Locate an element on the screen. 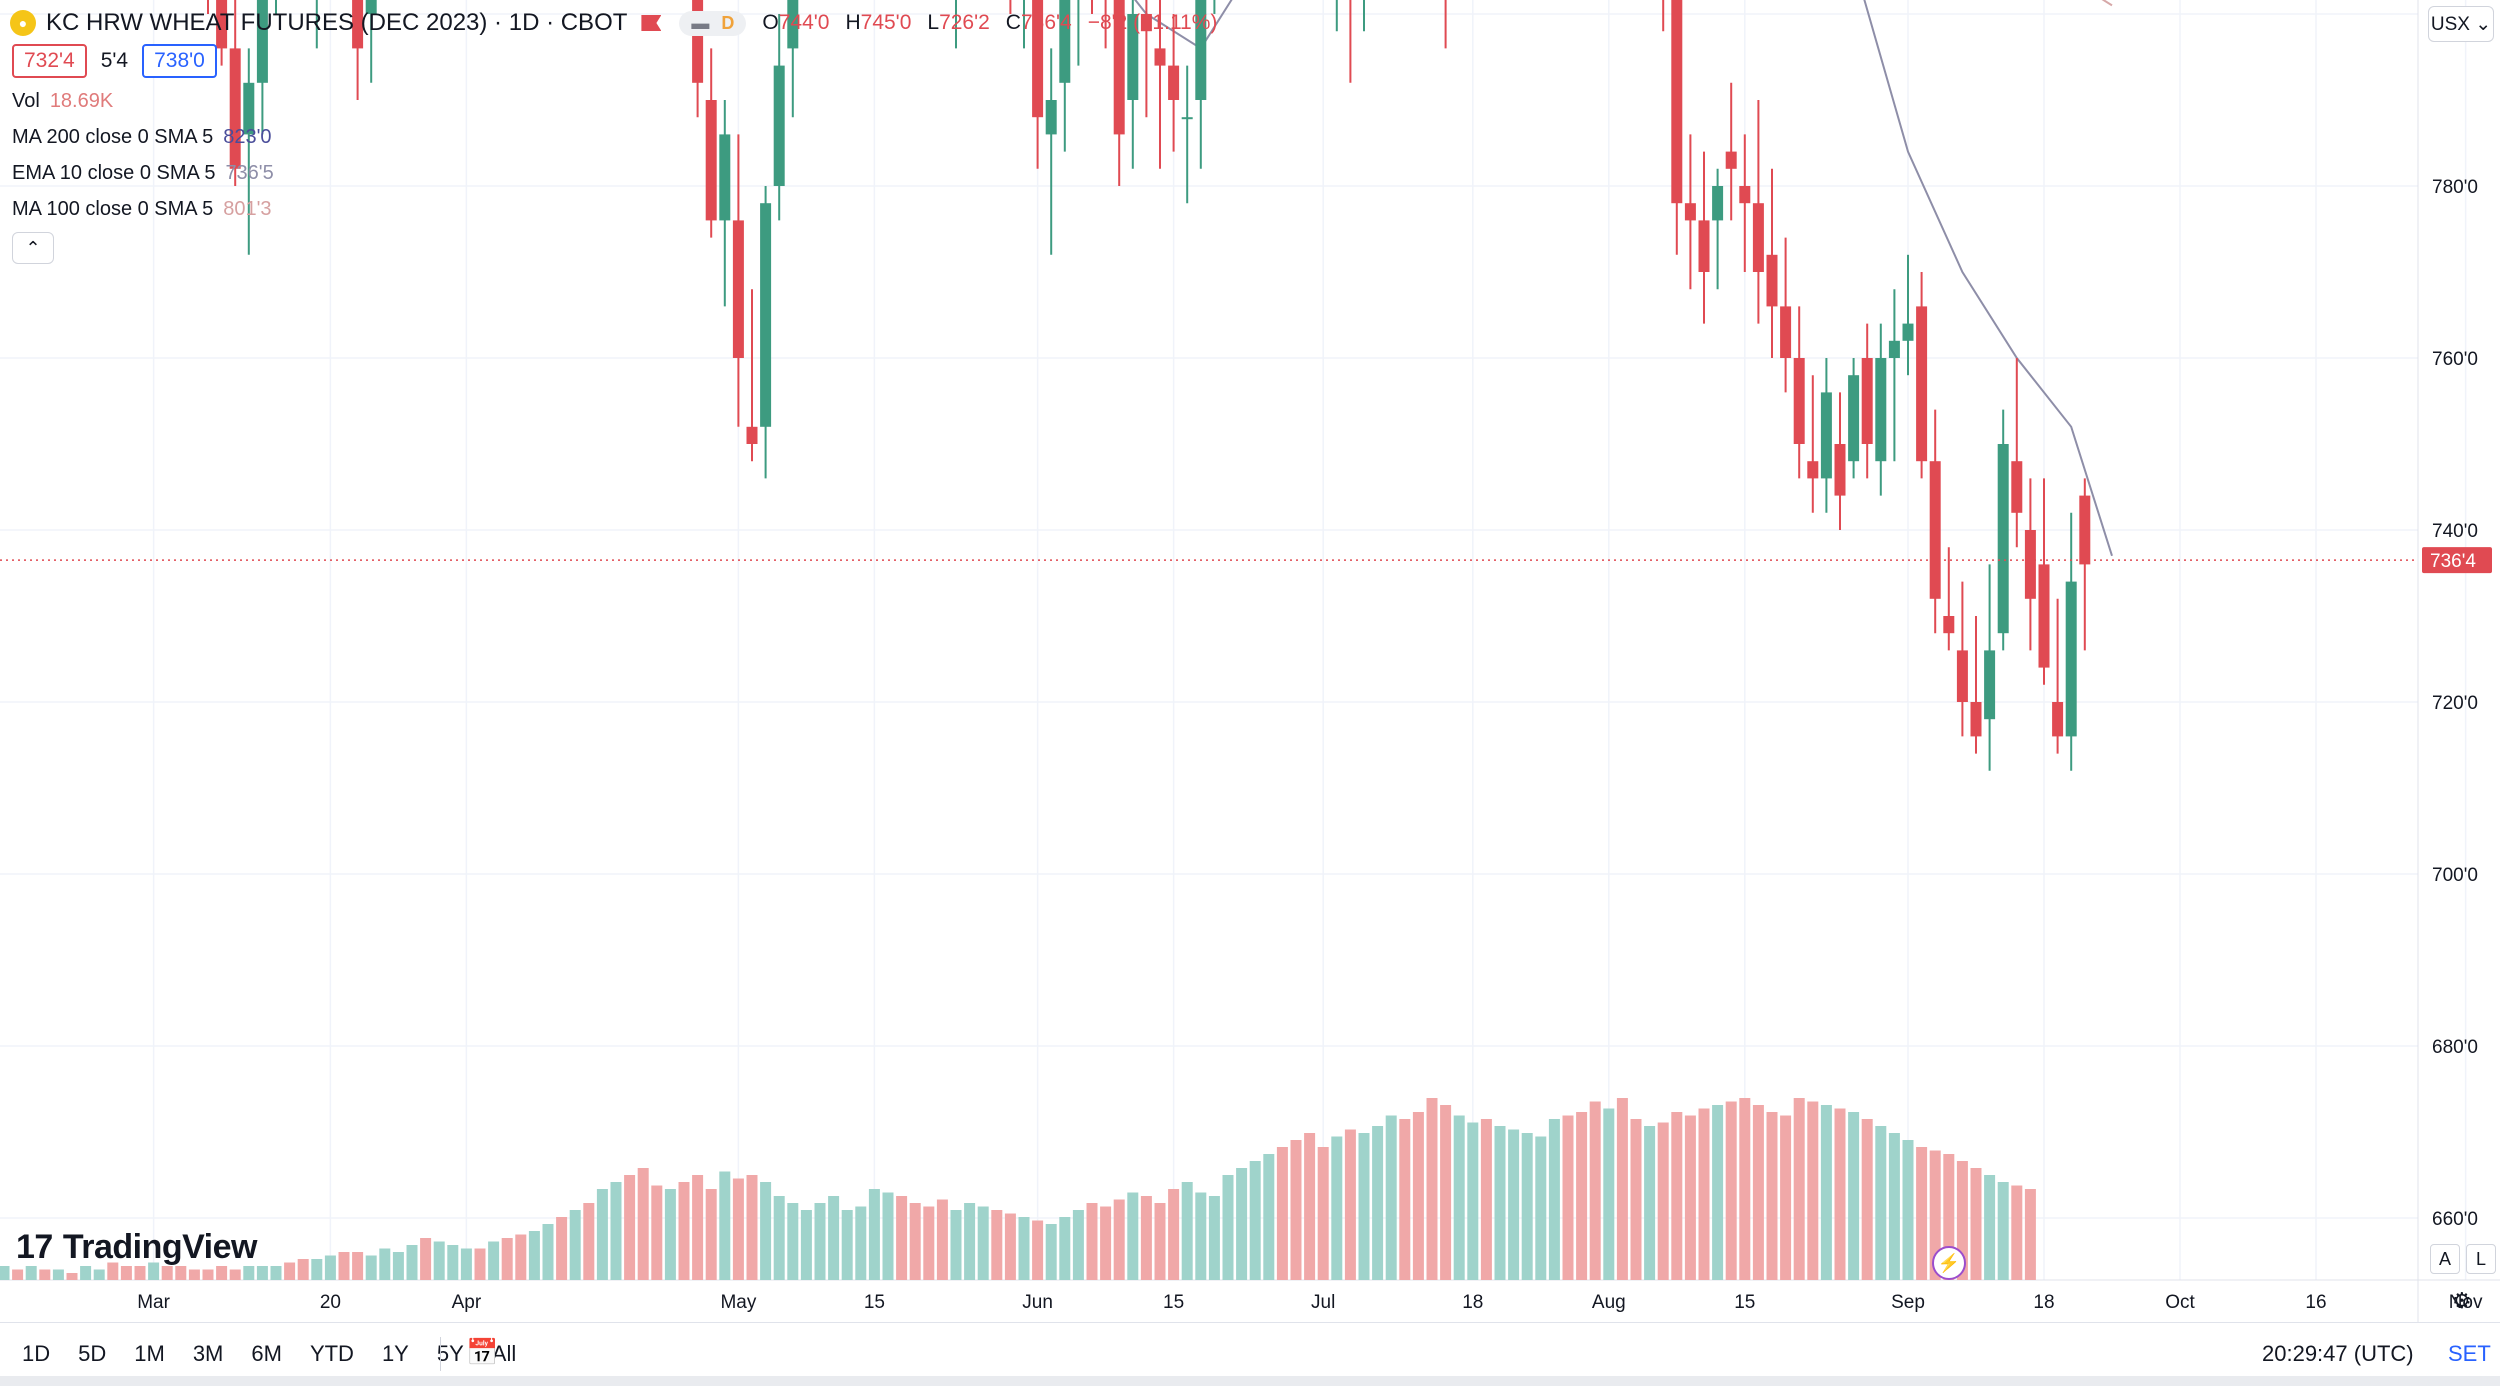 The height and width of the screenshot is (1387, 2500). ohlc-open: O744'0 is located at coordinates (796, 22).